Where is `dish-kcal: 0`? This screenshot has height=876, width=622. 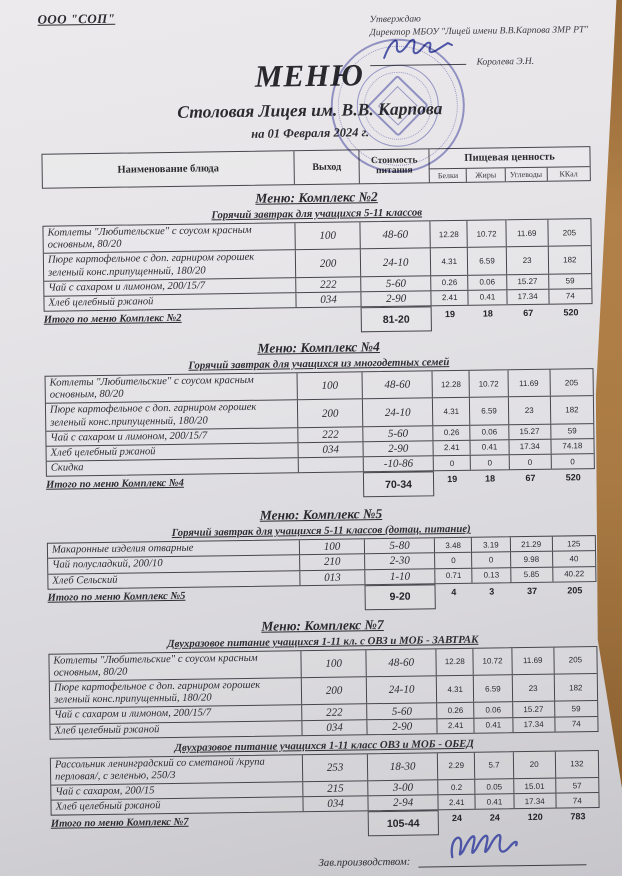 dish-kcal: 0 is located at coordinates (572, 461).